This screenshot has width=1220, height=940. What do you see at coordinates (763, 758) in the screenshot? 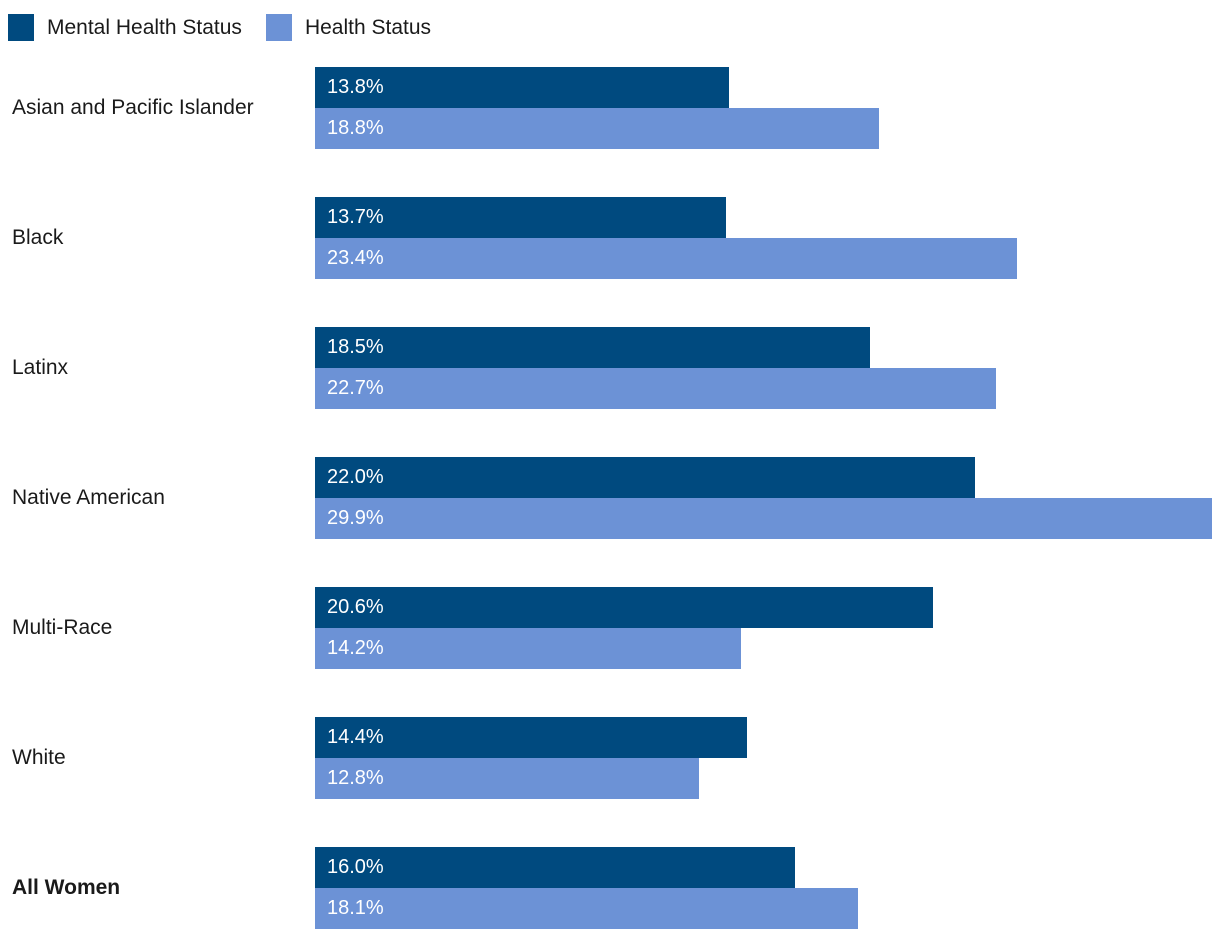
I see `bar-group: 14.4% 12.8%` at bounding box center [763, 758].